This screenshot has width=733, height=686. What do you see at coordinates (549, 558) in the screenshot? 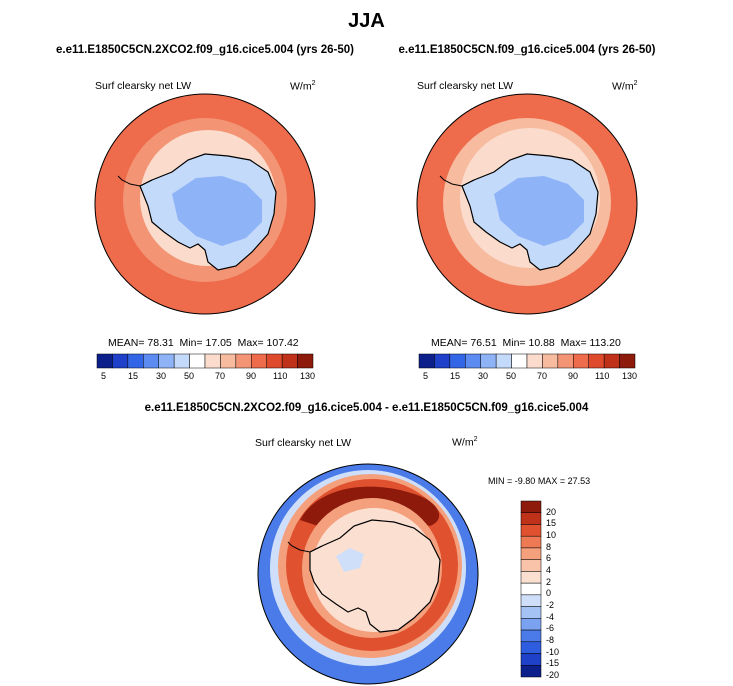
I see `cb3-tick: 6` at bounding box center [549, 558].